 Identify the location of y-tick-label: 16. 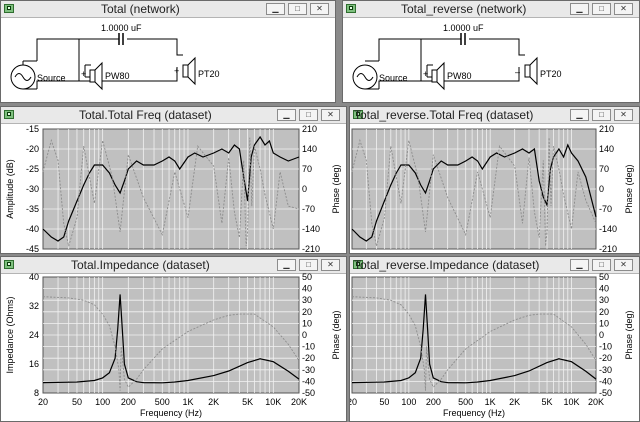
(34, 364).